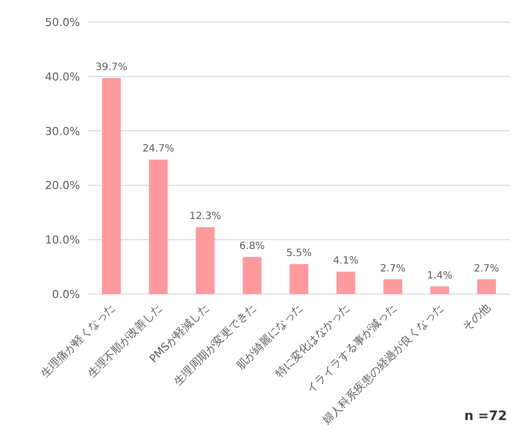 The height and width of the screenshot is (432, 519). What do you see at coordinates (112, 68) in the screenshot?
I see `data-label: 39.7%` at bounding box center [112, 68].